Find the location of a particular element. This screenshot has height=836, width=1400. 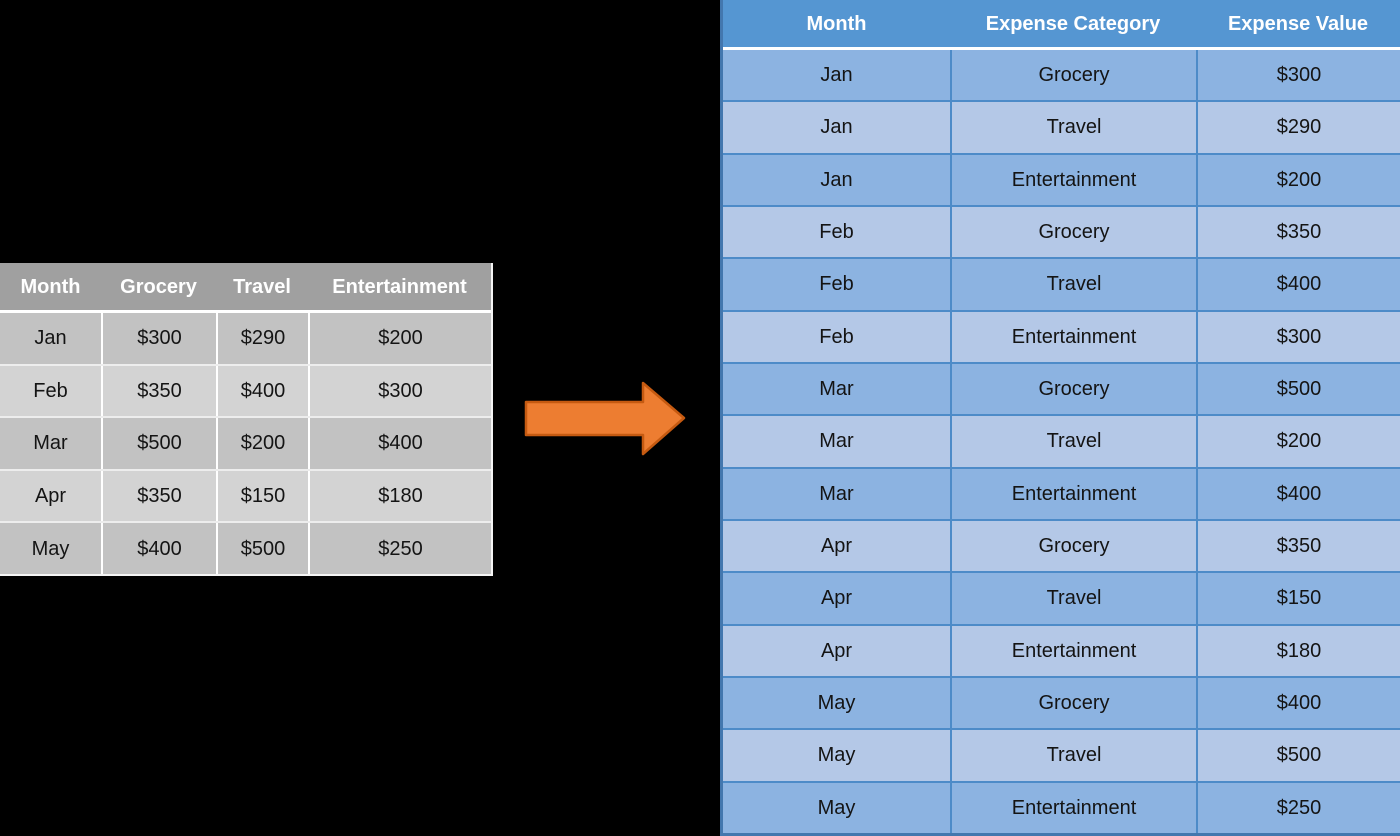

table-row: May Entertainment $250 is located at coordinates (1061, 806).